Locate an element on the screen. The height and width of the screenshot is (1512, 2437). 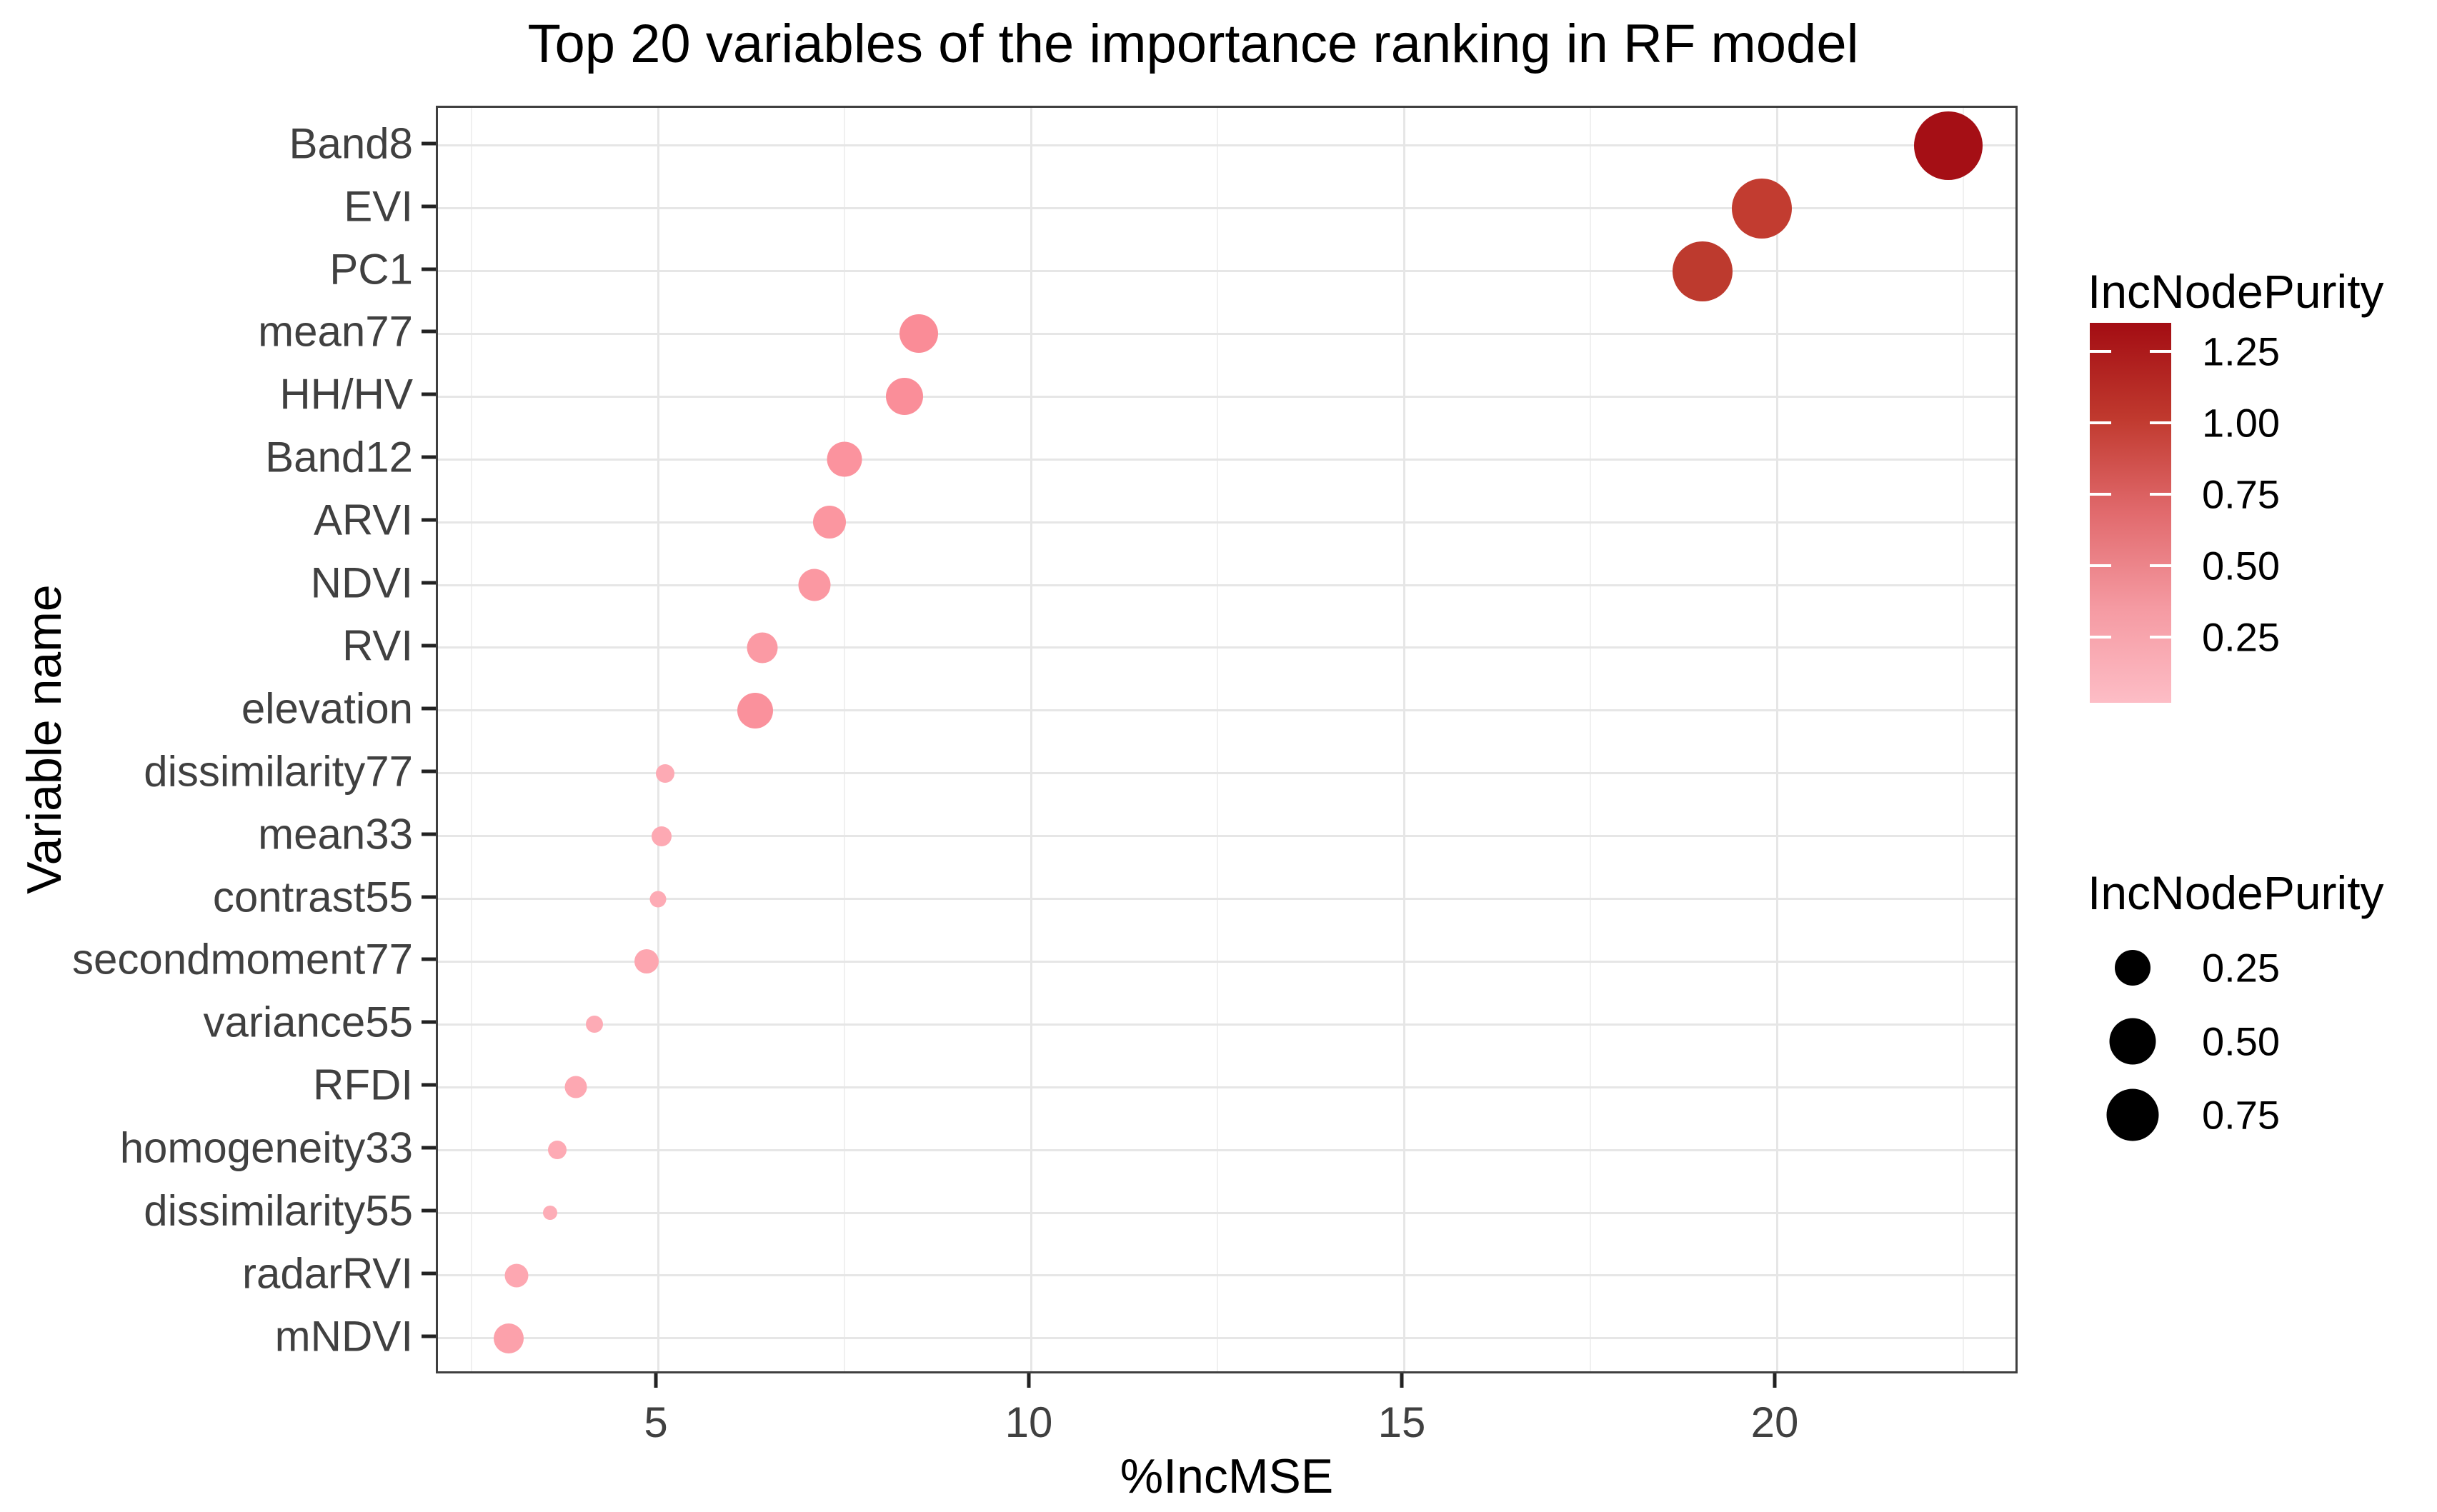
y-tick-label: RVI is located at coordinates (377, 645).